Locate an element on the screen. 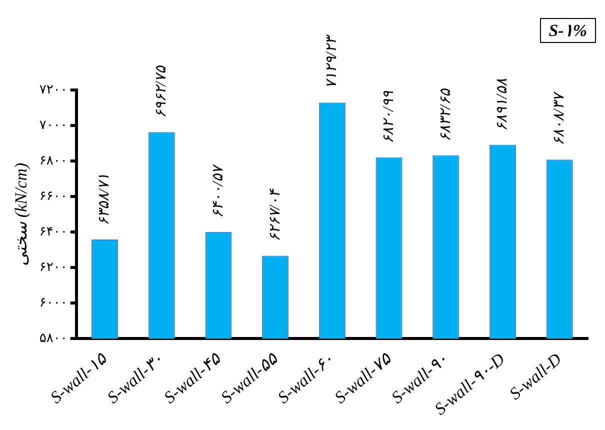  data-label: ۶۳۵۸/۷۱ is located at coordinates (104, 199).